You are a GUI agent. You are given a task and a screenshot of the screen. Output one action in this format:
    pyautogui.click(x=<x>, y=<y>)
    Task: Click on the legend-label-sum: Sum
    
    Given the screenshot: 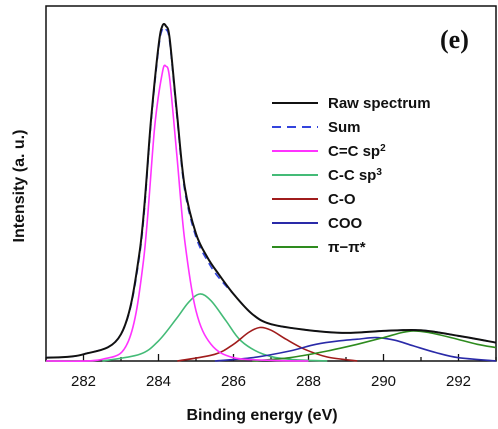 What is the action you would take?
    pyautogui.click(x=344, y=127)
    